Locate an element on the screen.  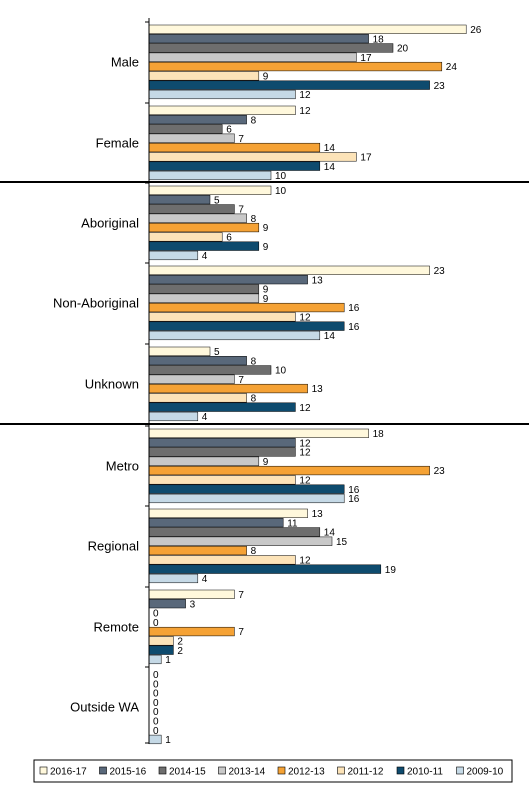
value-label-female-2012-13: 14 is located at coordinates (330, 148).